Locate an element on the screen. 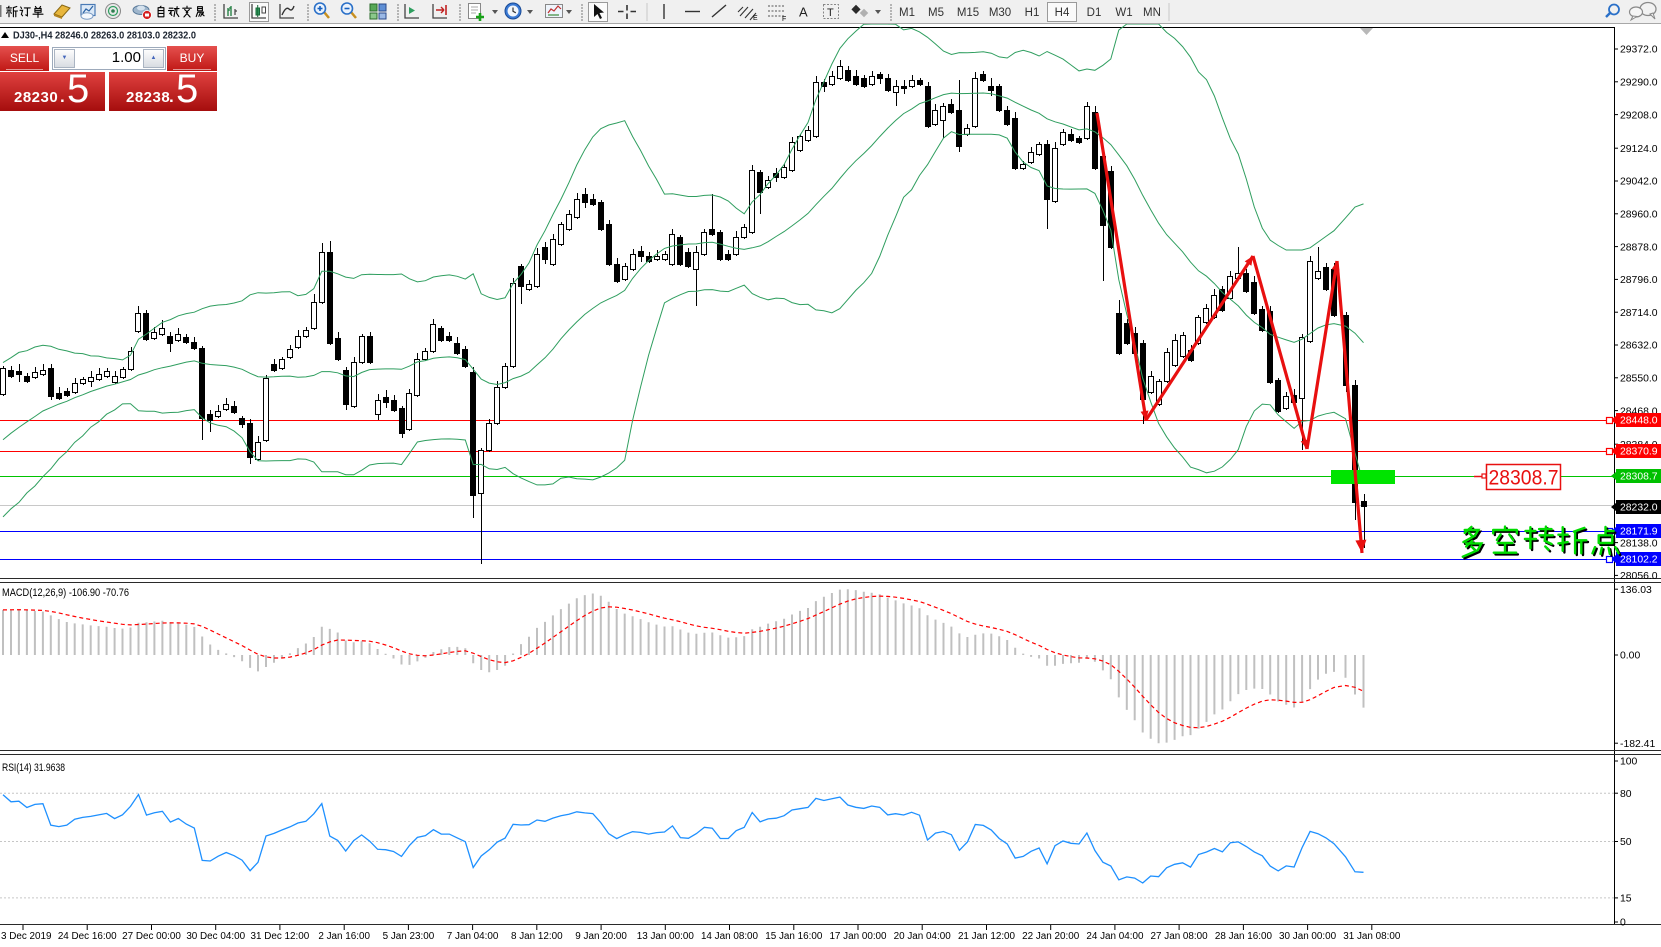 Image resolution: width=1661 pixels, height=947 pixels. svg-text: 28232.0 is located at coordinates (1639, 508).